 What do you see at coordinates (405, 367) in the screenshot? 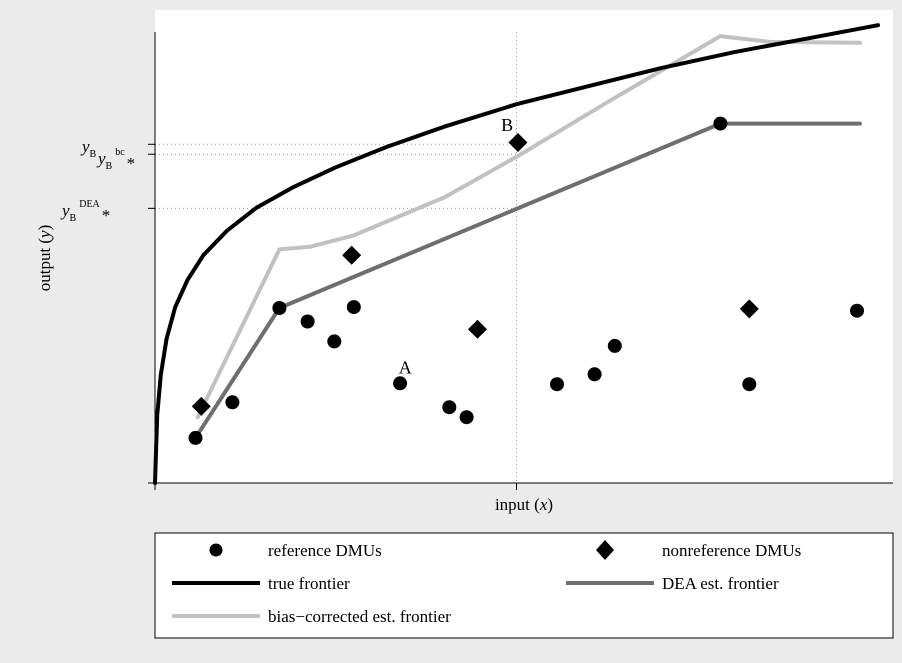
I see `point-label-A: A` at bounding box center [405, 367].